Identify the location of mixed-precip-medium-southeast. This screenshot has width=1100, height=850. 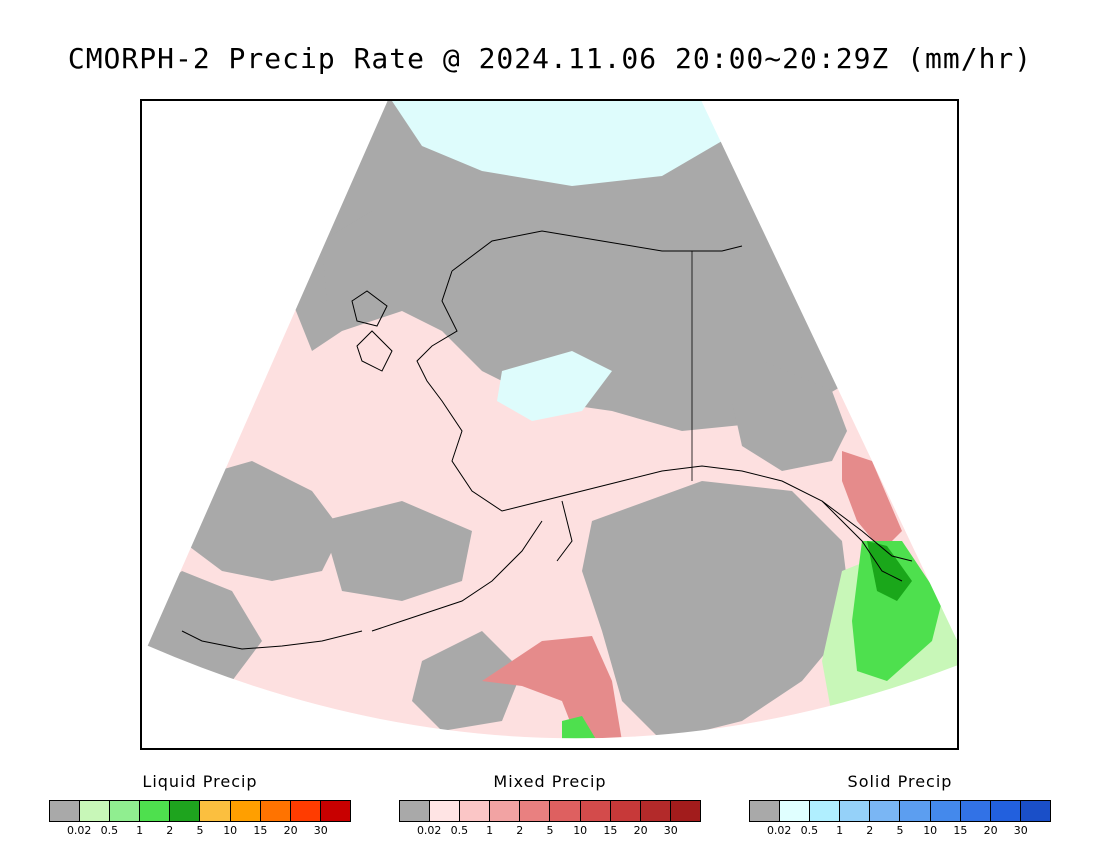
(872, 501).